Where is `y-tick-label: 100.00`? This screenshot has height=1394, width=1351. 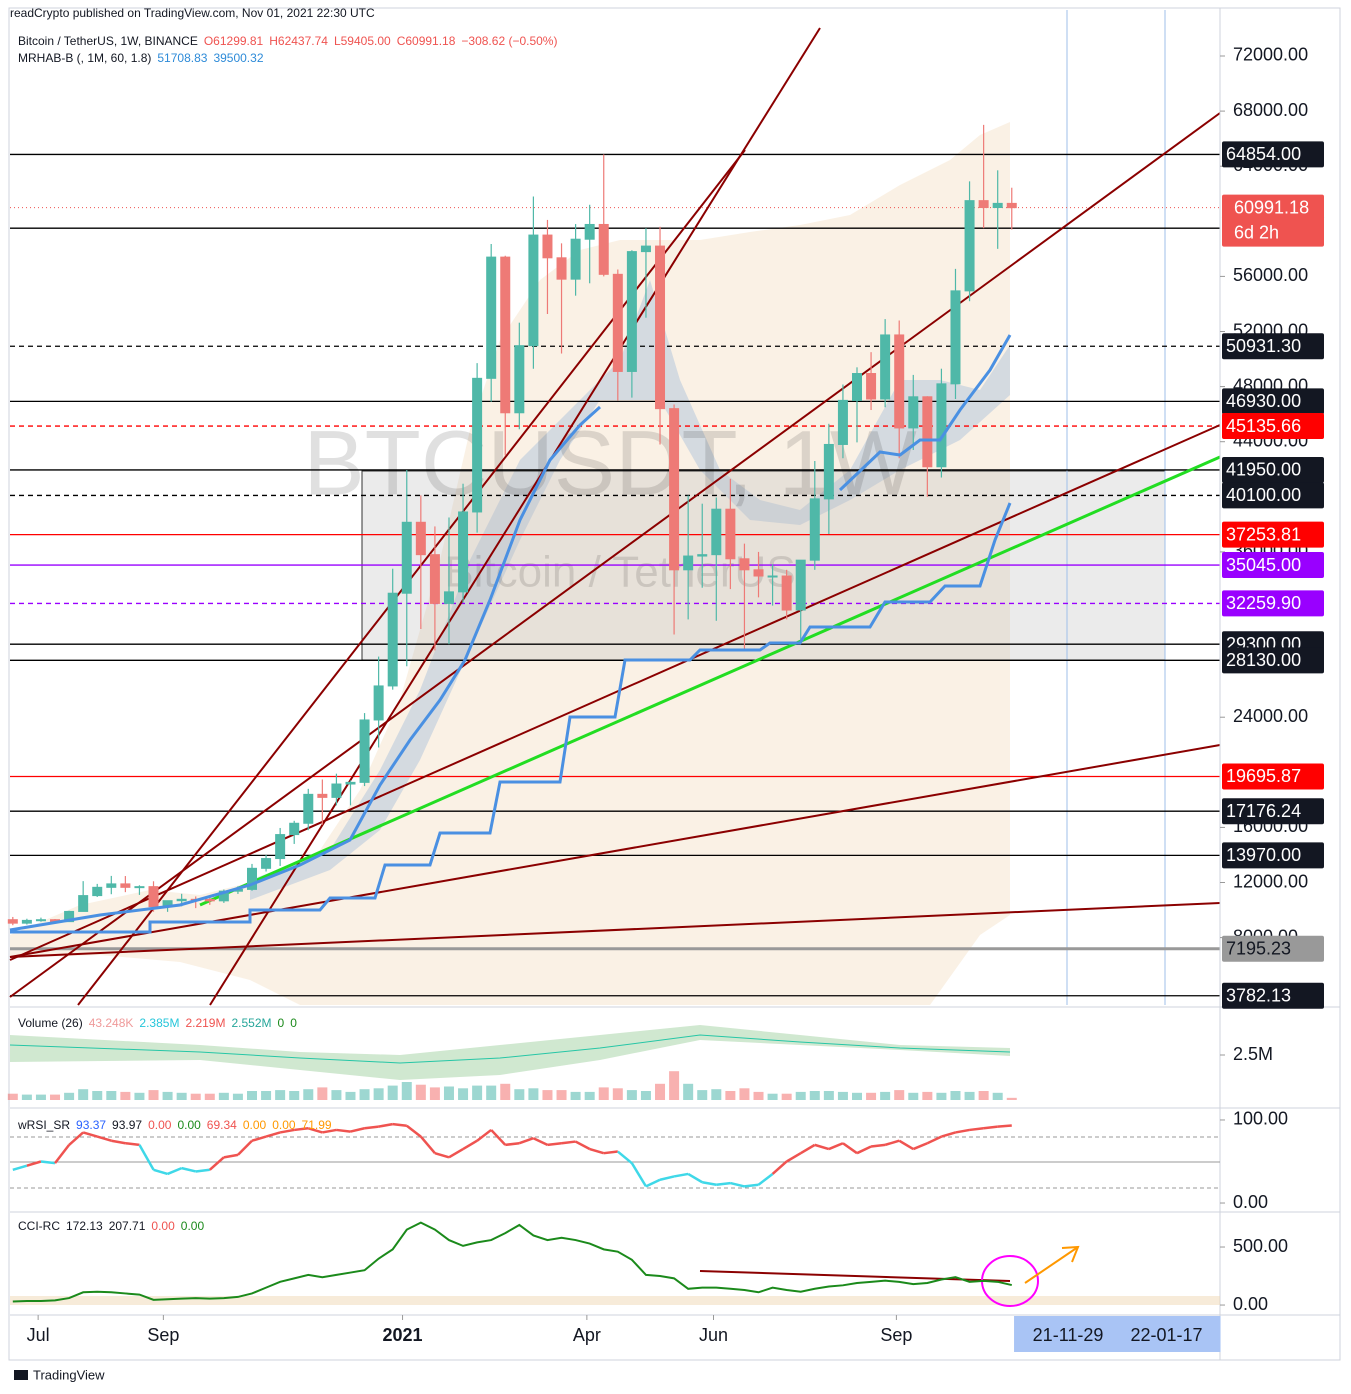
y-tick-label: 100.00 is located at coordinates (1260, 1119).